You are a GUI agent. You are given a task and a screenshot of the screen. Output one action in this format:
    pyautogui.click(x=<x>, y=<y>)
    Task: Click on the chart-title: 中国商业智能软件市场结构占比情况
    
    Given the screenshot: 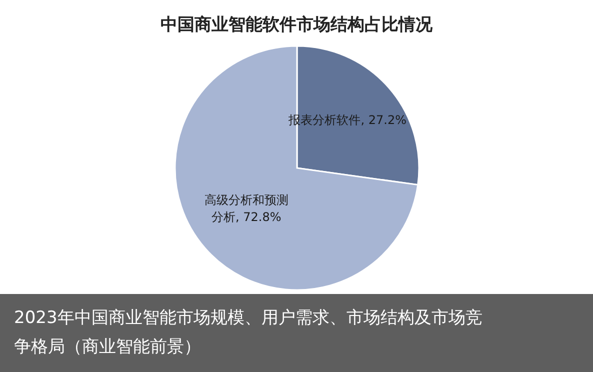 What is the action you would take?
    pyautogui.click(x=297, y=25)
    